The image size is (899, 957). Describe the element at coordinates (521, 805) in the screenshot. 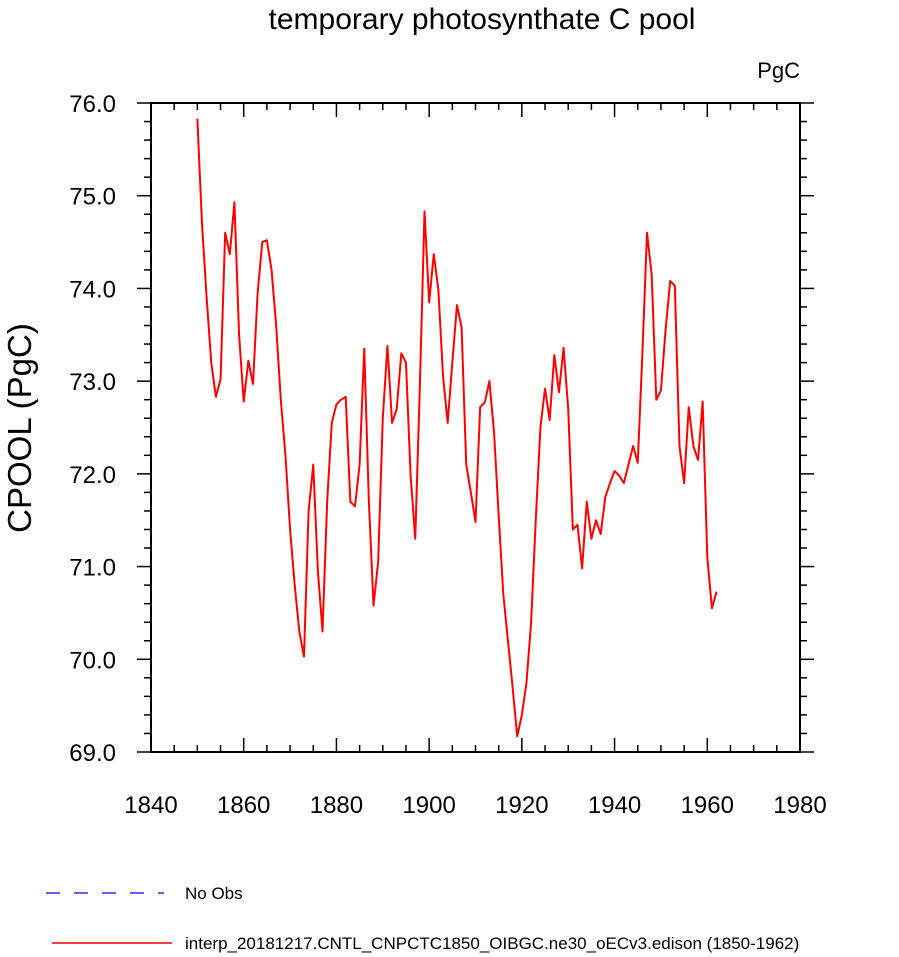

I see `x-tick-label: 1920` at that location.